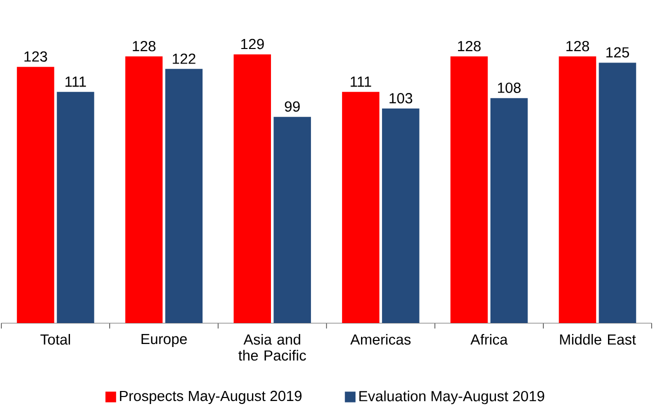 The height and width of the screenshot is (410, 653). Describe the element at coordinates (380, 339) in the screenshot. I see `x-tick-label: Americas` at that location.